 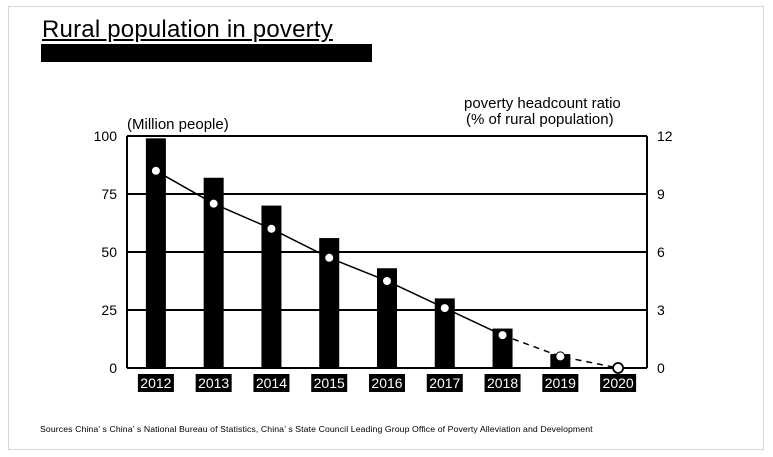 I want to click on y-left-tick-label: 0, so click(x=113, y=368).